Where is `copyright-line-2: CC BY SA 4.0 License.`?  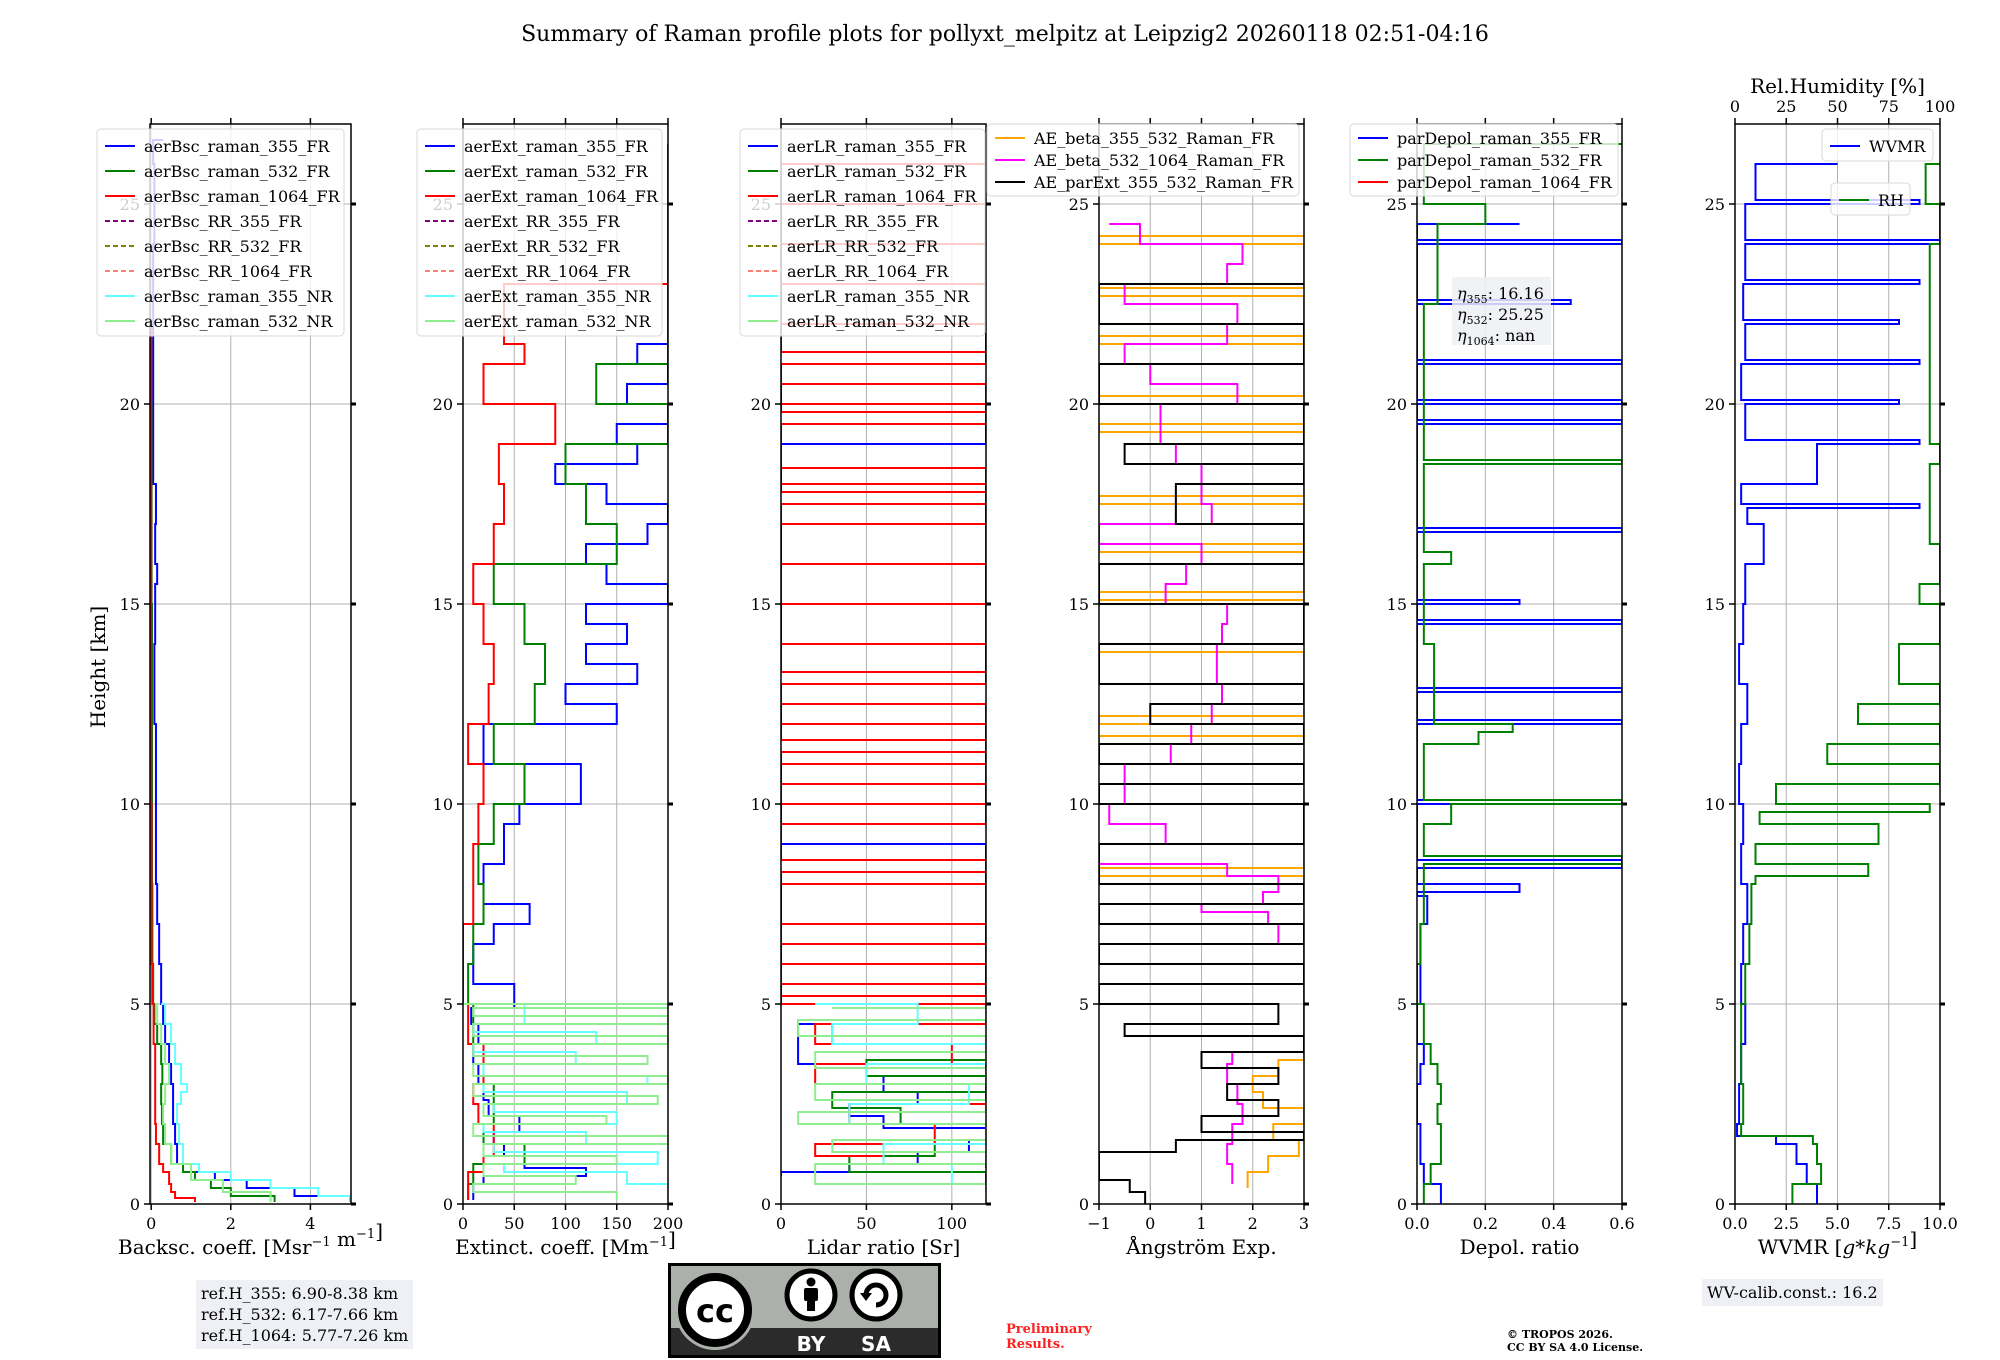
copyright-line-2: CC BY SA 4.0 License. is located at coordinates (1575, 1347).